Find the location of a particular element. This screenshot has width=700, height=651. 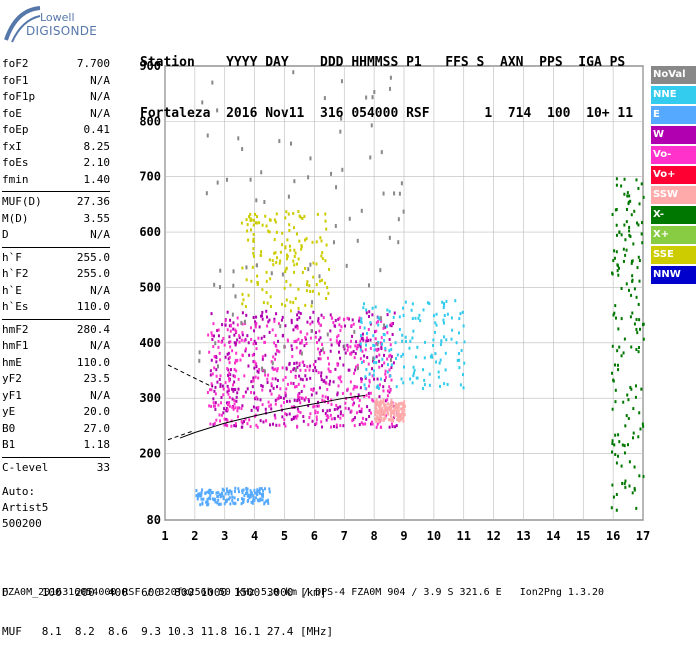

param-row: h`F2 255.0 is located at coordinates (56, 275).